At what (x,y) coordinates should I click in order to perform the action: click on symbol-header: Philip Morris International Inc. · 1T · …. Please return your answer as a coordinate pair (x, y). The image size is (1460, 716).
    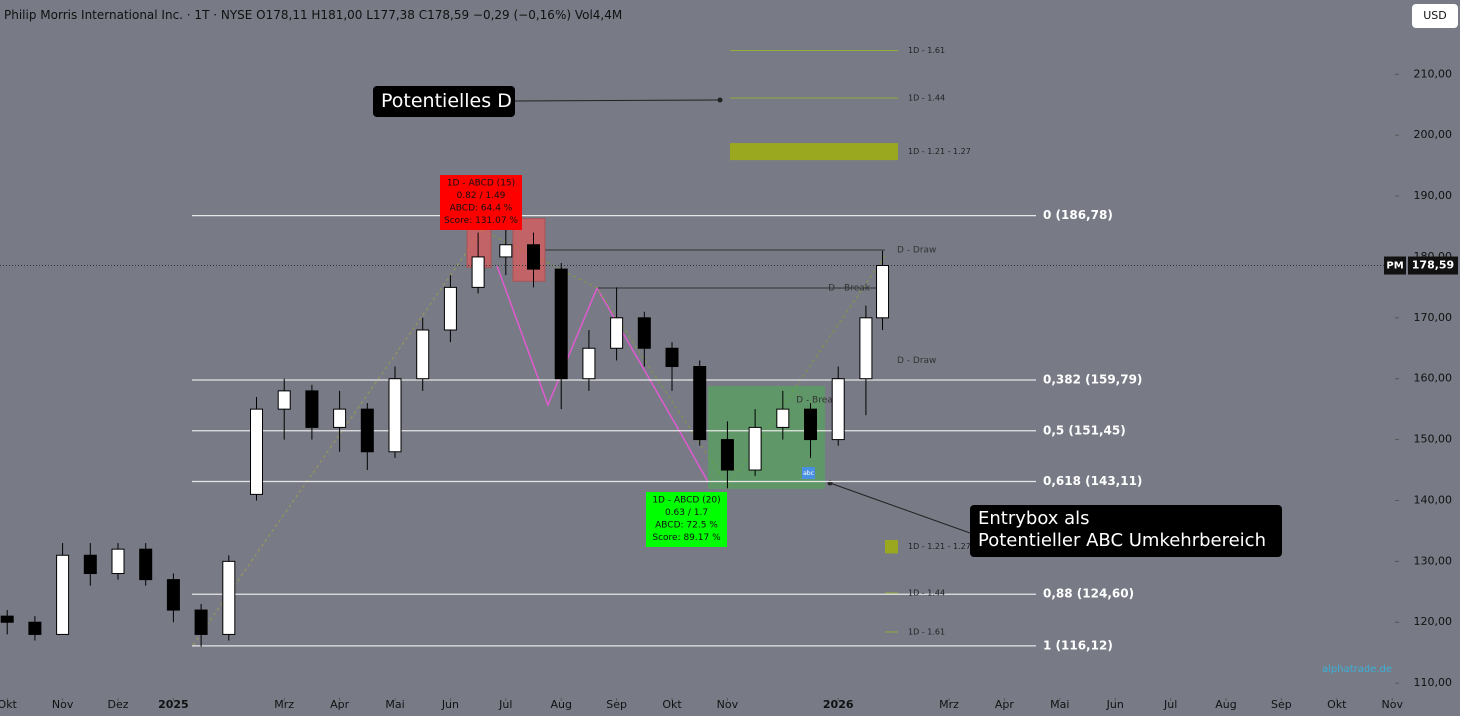
    Looking at the image, I should click on (313, 15).